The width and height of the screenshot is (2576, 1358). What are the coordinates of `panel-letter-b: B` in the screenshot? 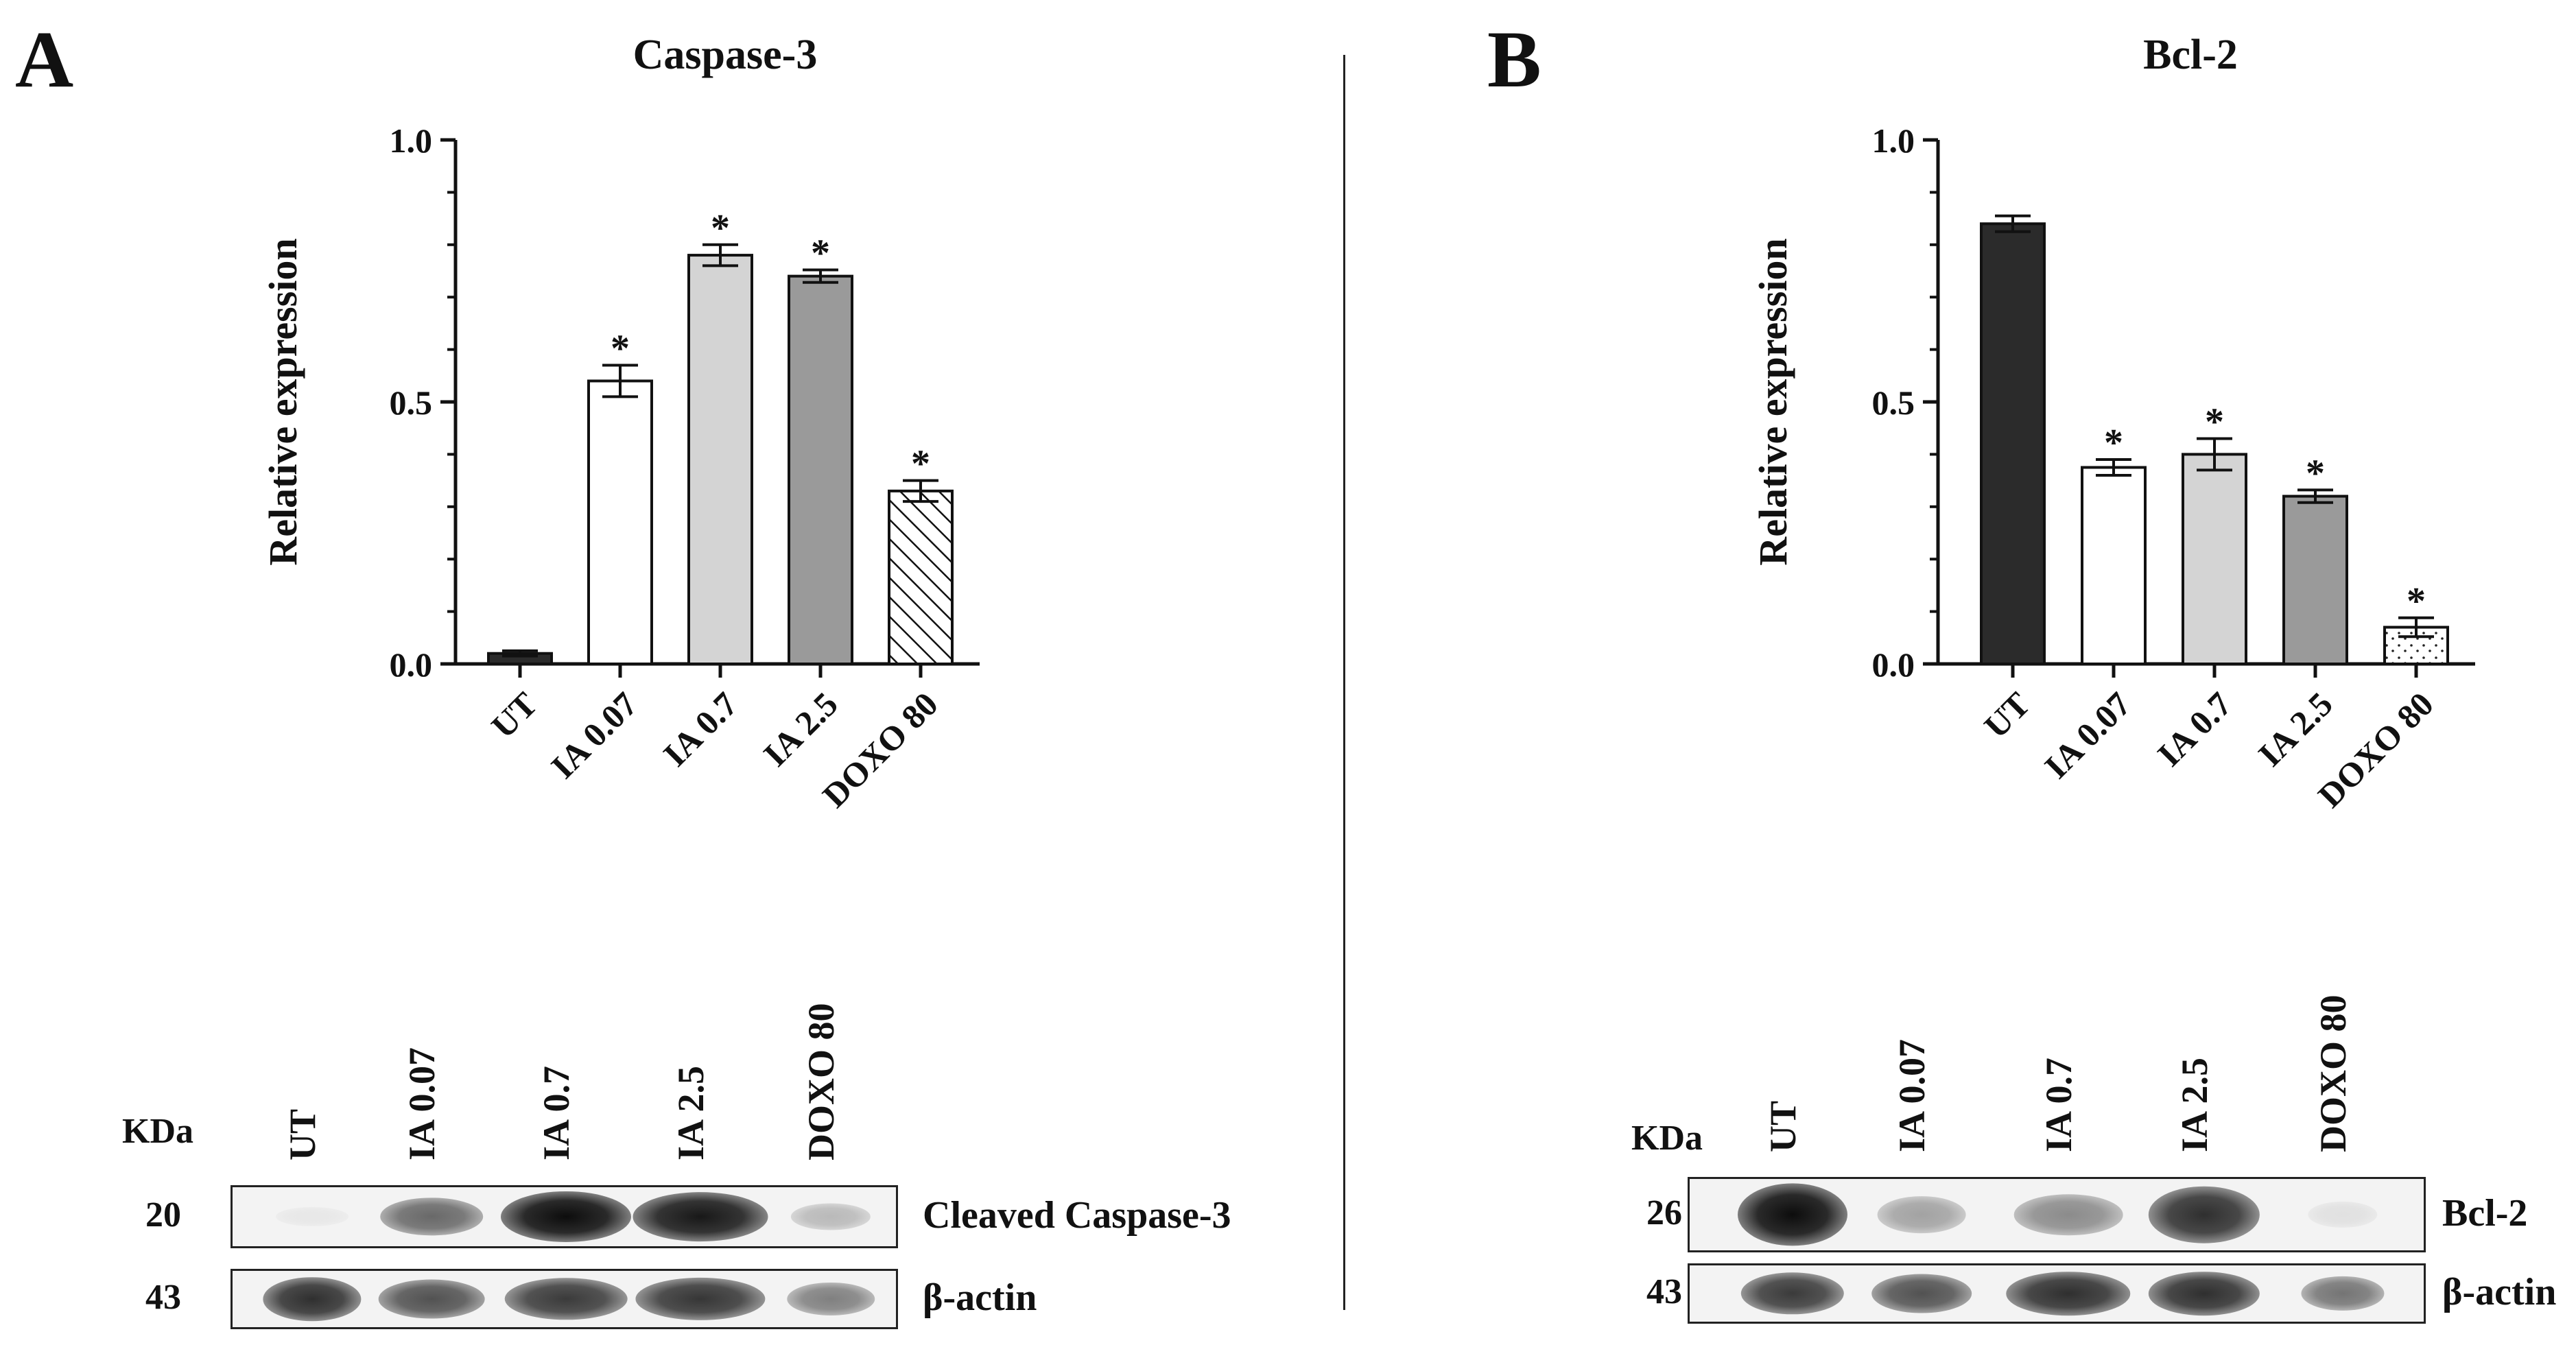 It's located at (1514, 59).